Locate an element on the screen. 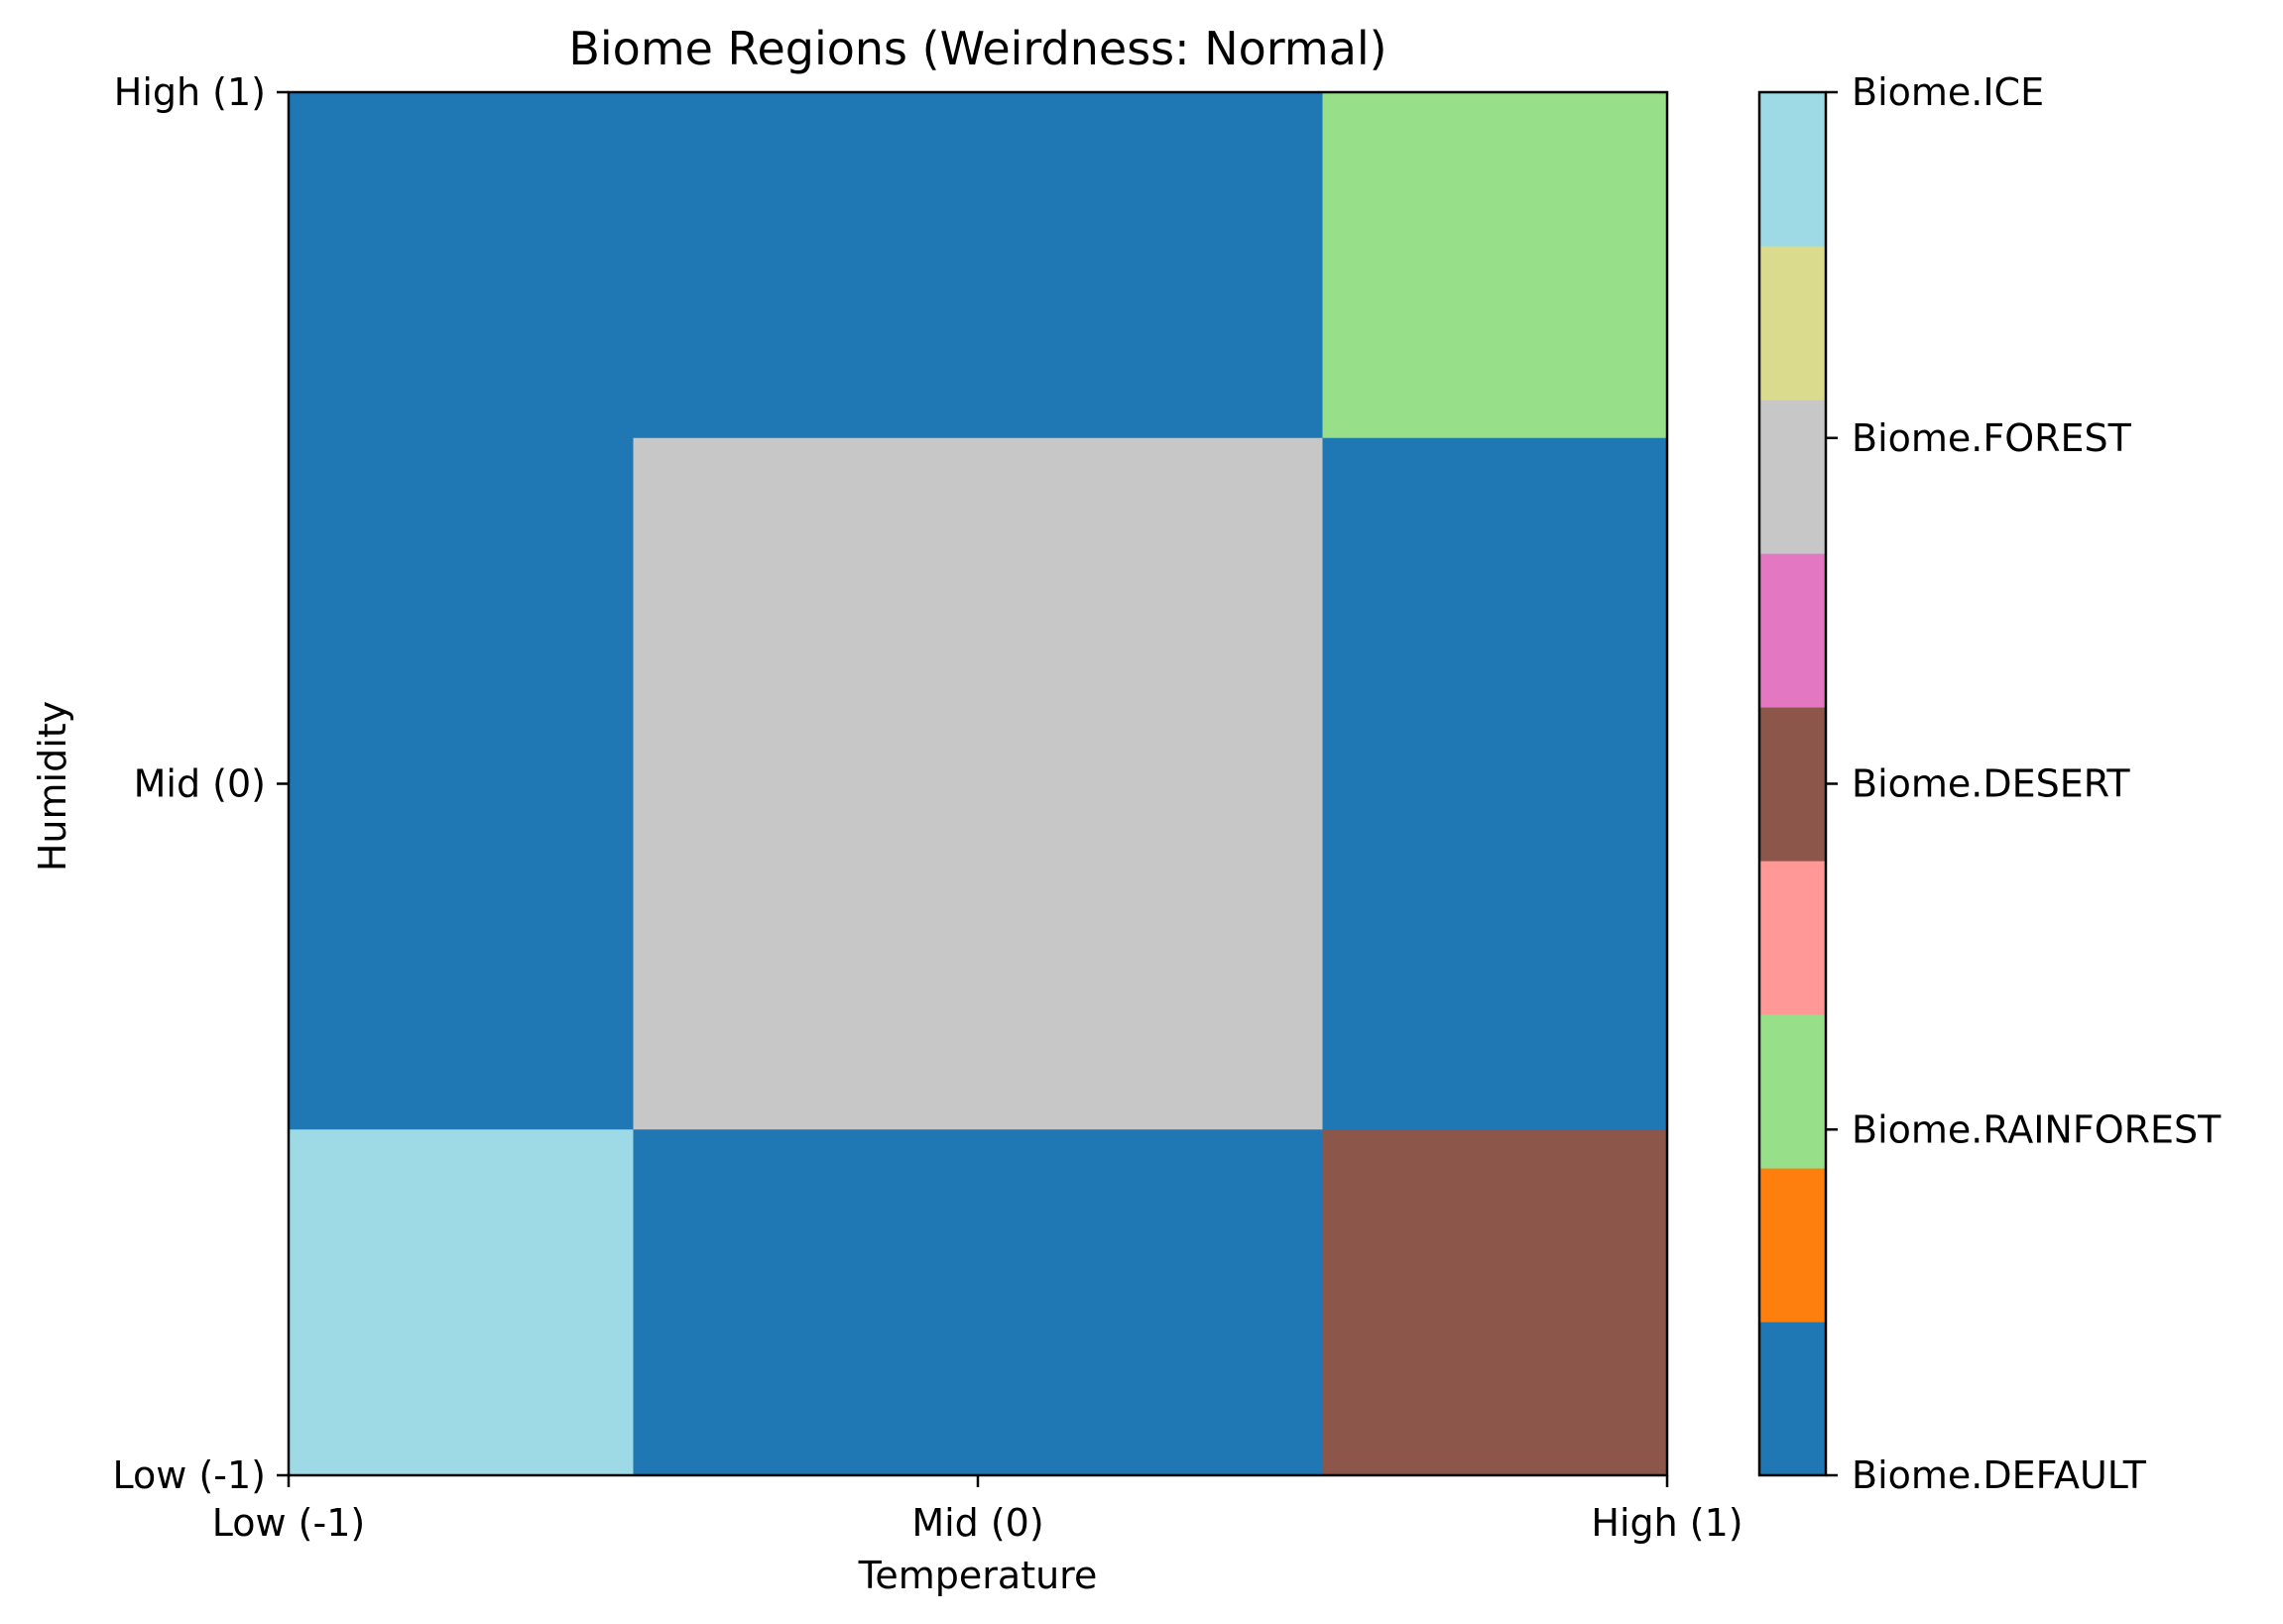  y-axis-label: Humidity is located at coordinates (52, 786).